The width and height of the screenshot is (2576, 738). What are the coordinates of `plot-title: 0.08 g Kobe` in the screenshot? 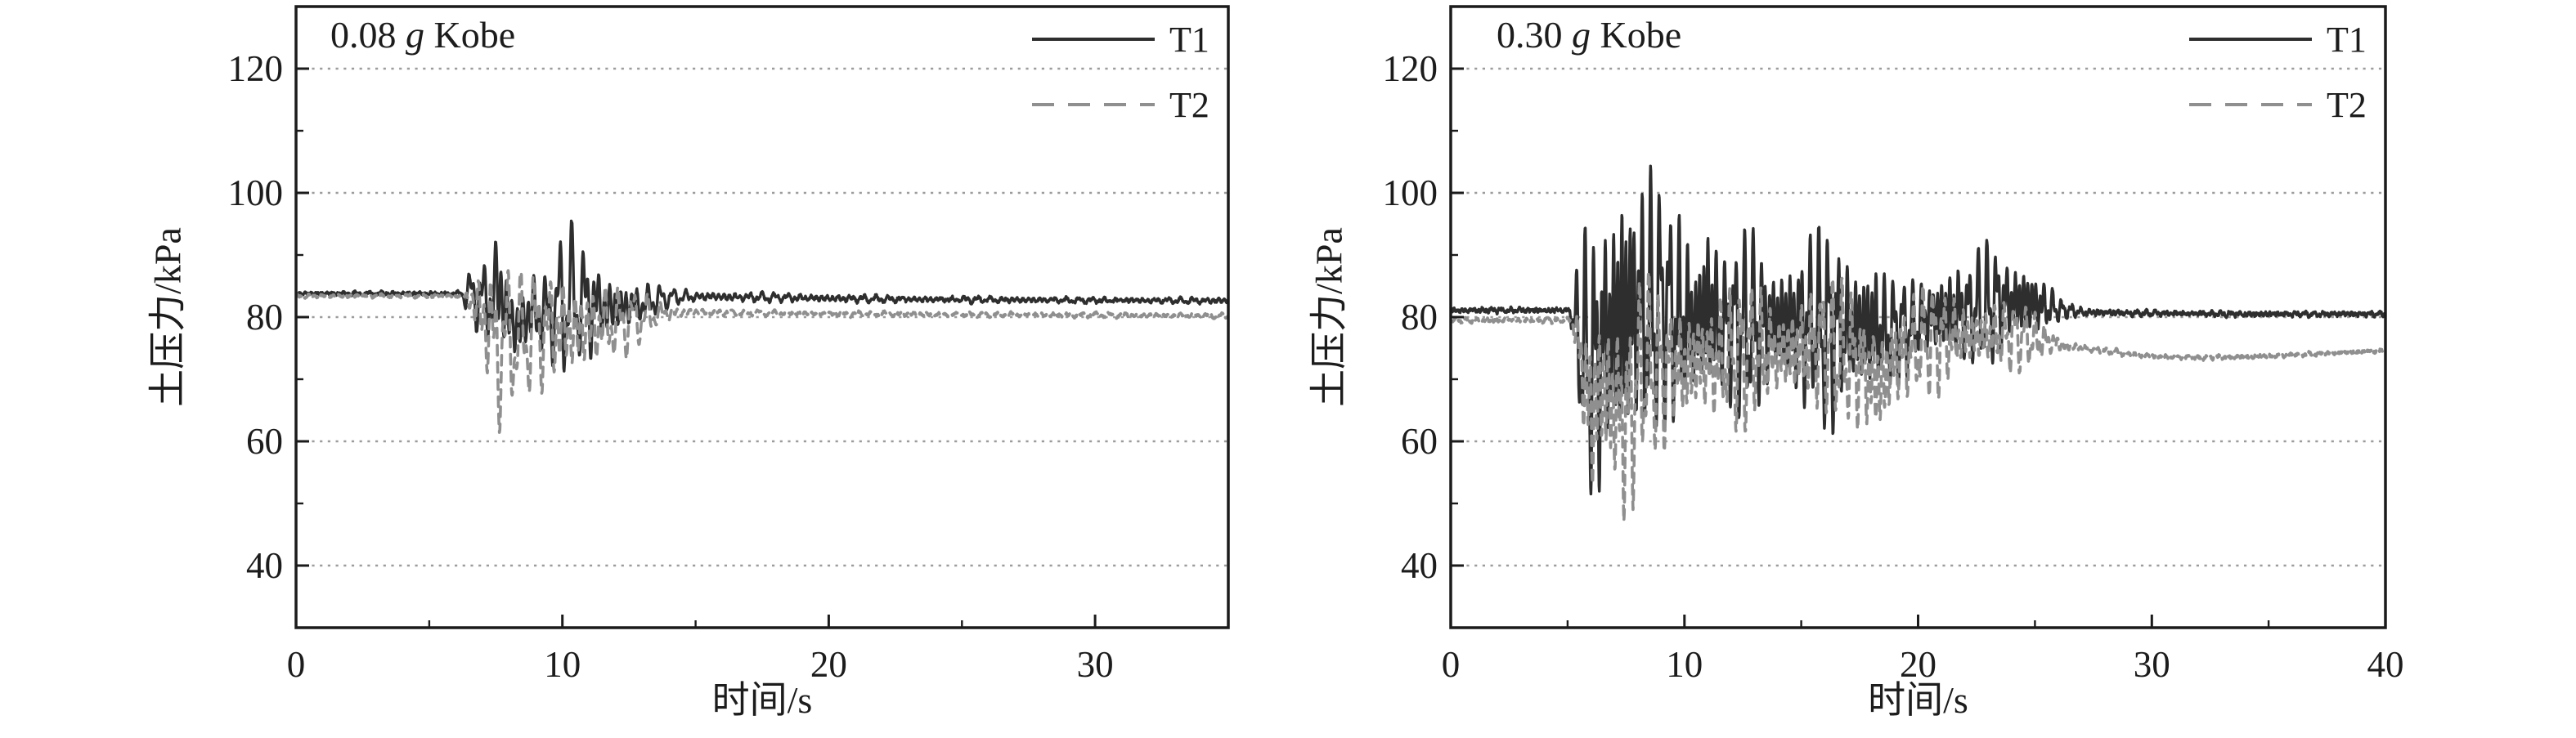 It's located at (422, 35).